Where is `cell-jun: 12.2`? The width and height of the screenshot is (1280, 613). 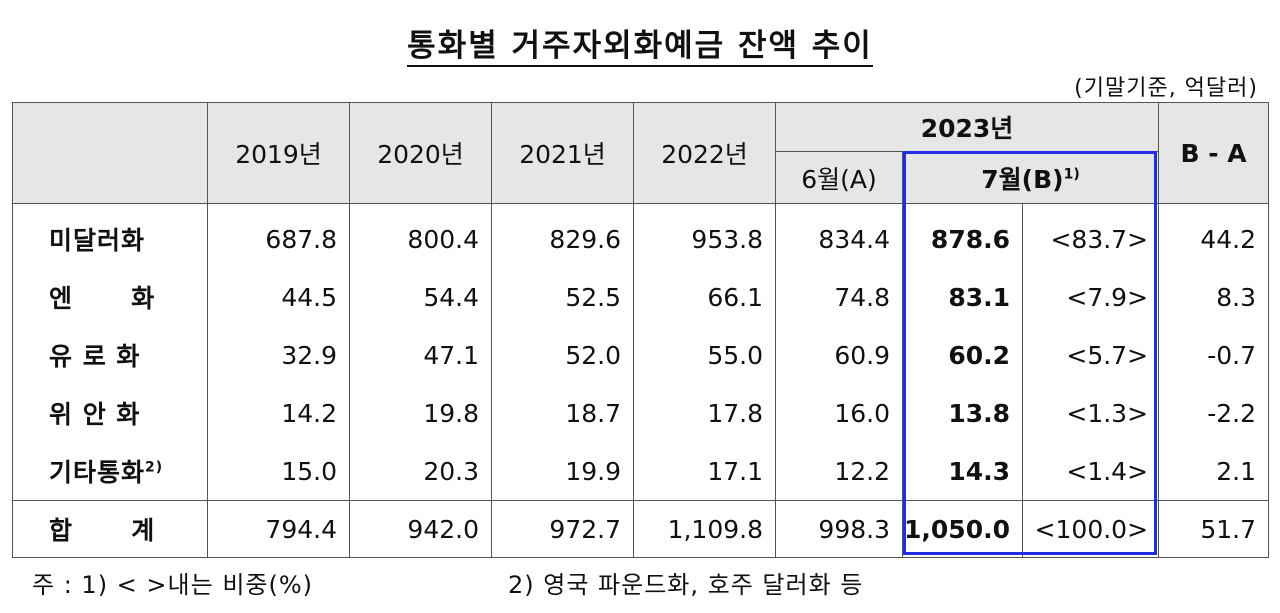 cell-jun: 12.2 is located at coordinates (839, 471).